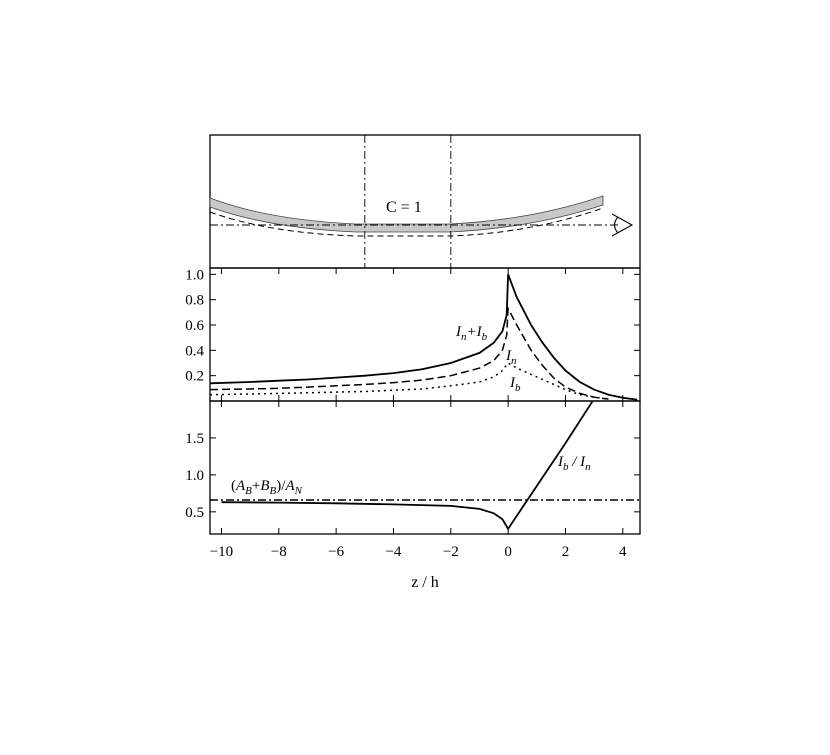  I want to click on c-label: C = 1, so click(404, 207).